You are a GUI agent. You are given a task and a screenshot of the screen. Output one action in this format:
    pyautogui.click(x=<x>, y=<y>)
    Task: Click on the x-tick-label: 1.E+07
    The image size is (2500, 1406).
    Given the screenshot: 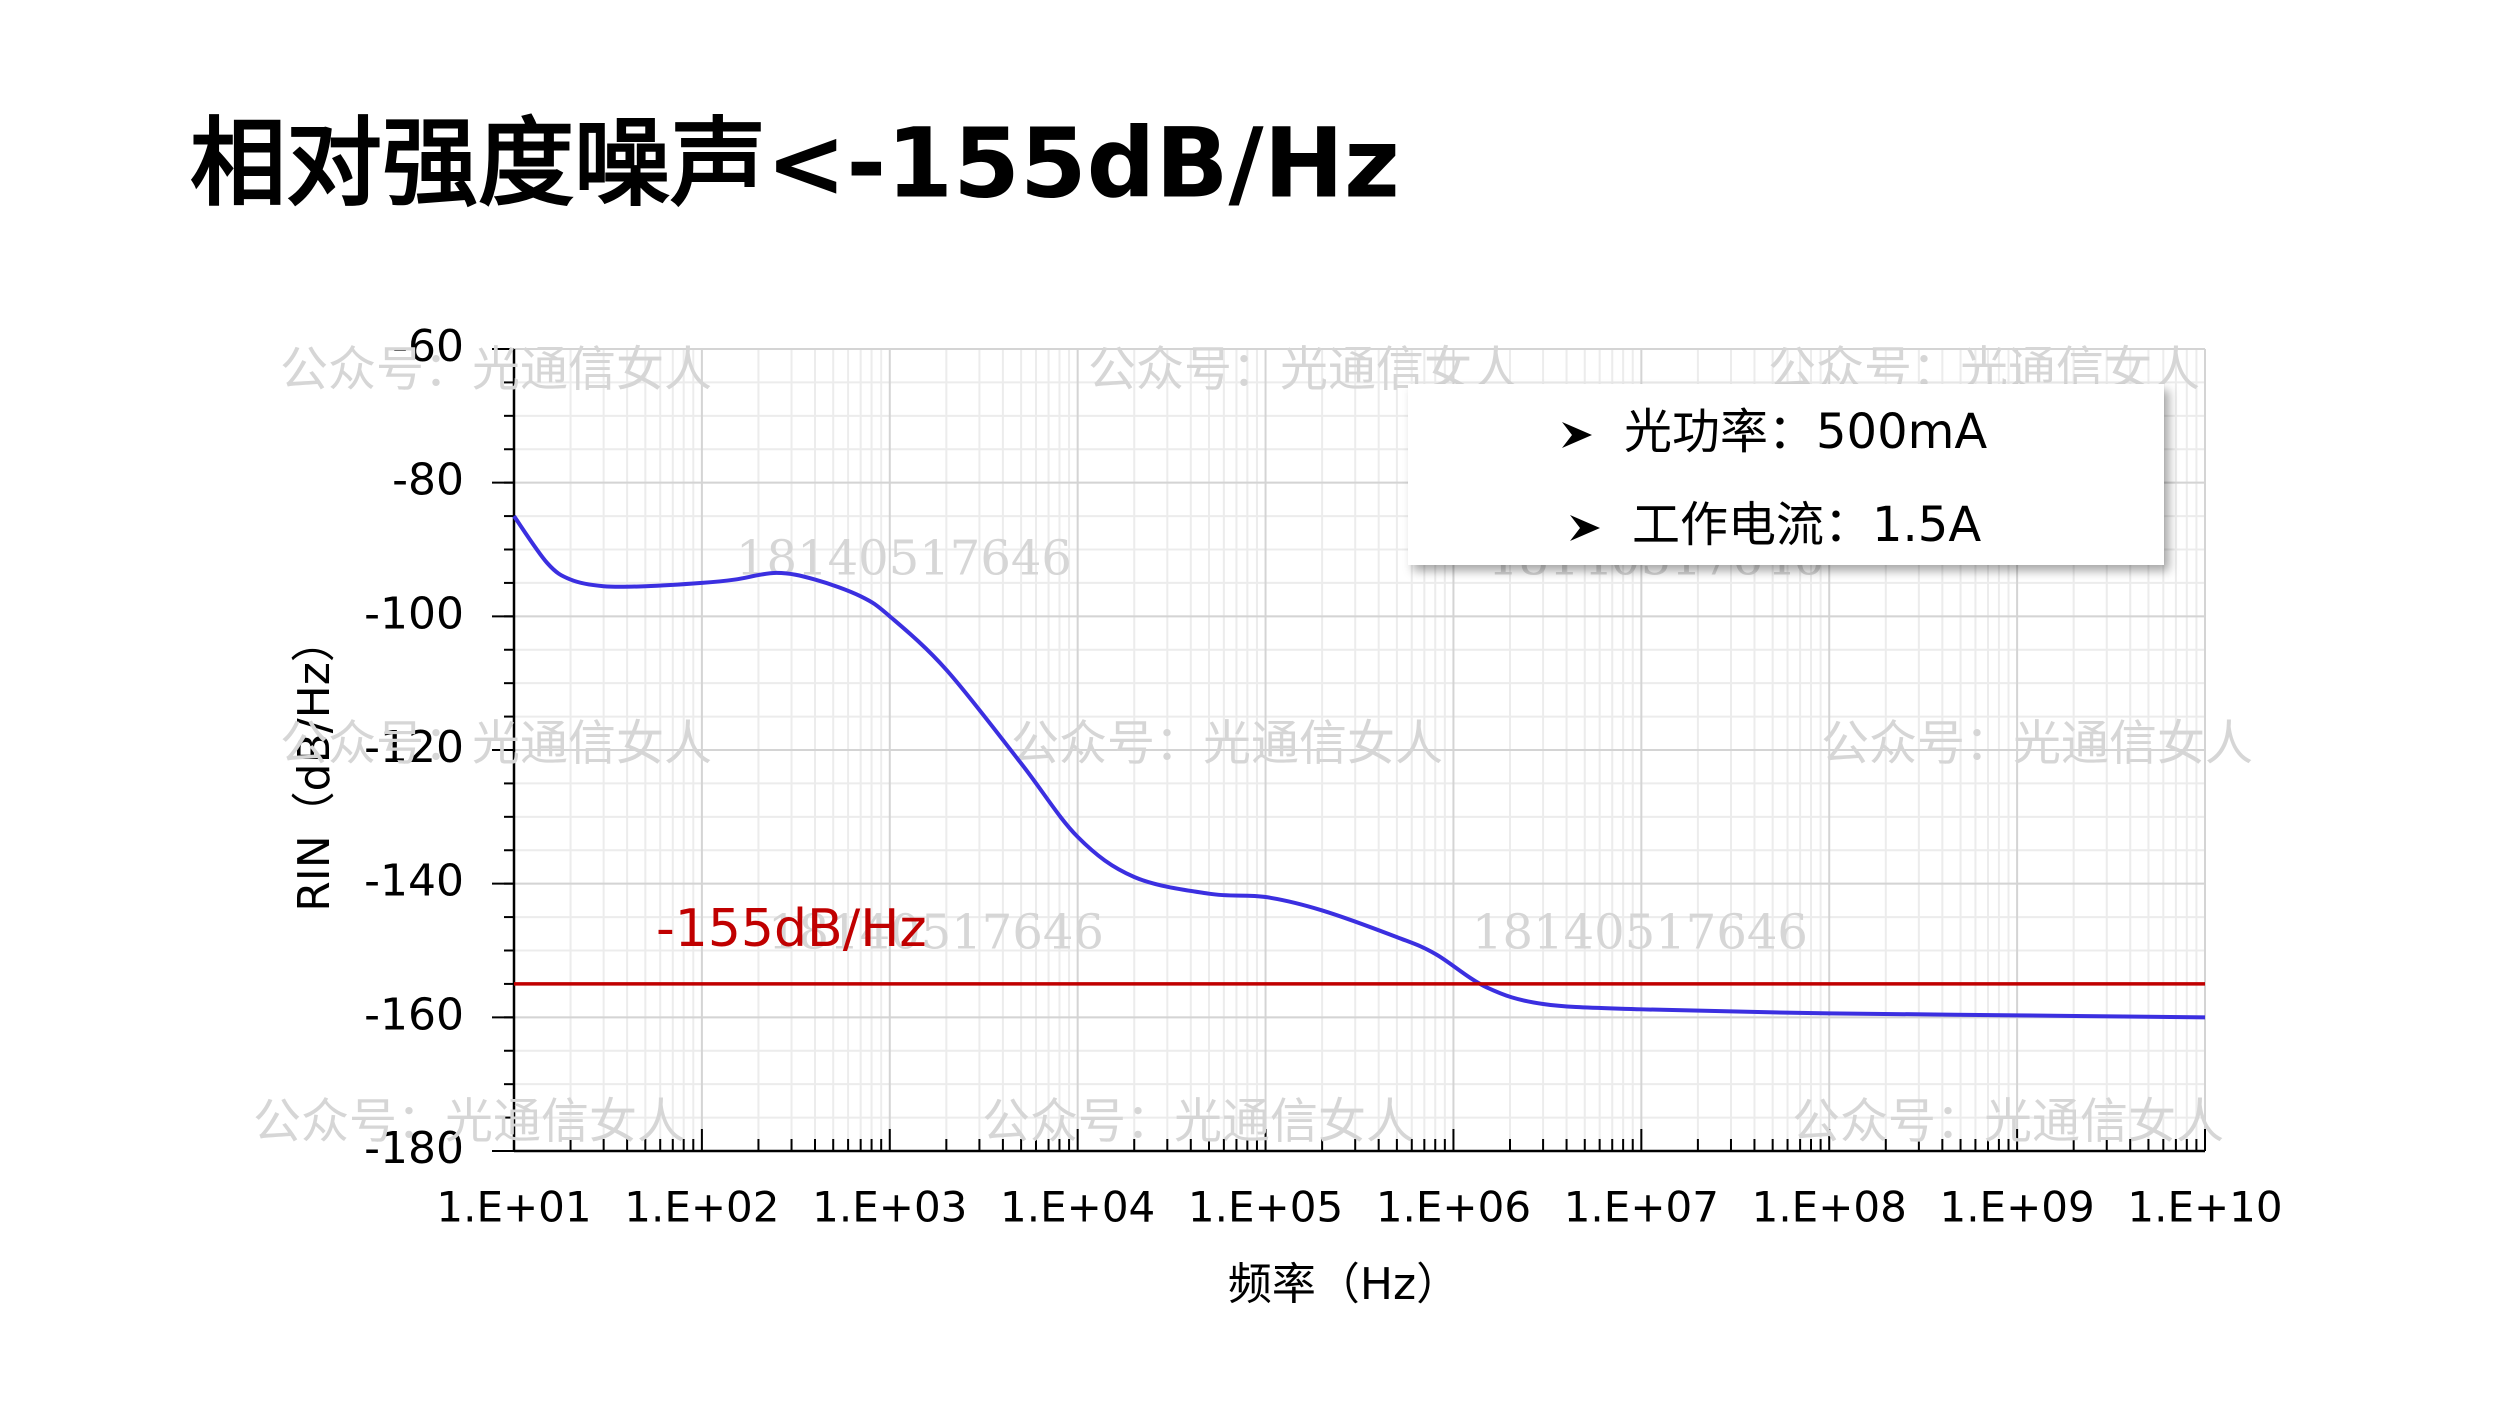 What is the action you would take?
    pyautogui.click(x=1641, y=1207)
    